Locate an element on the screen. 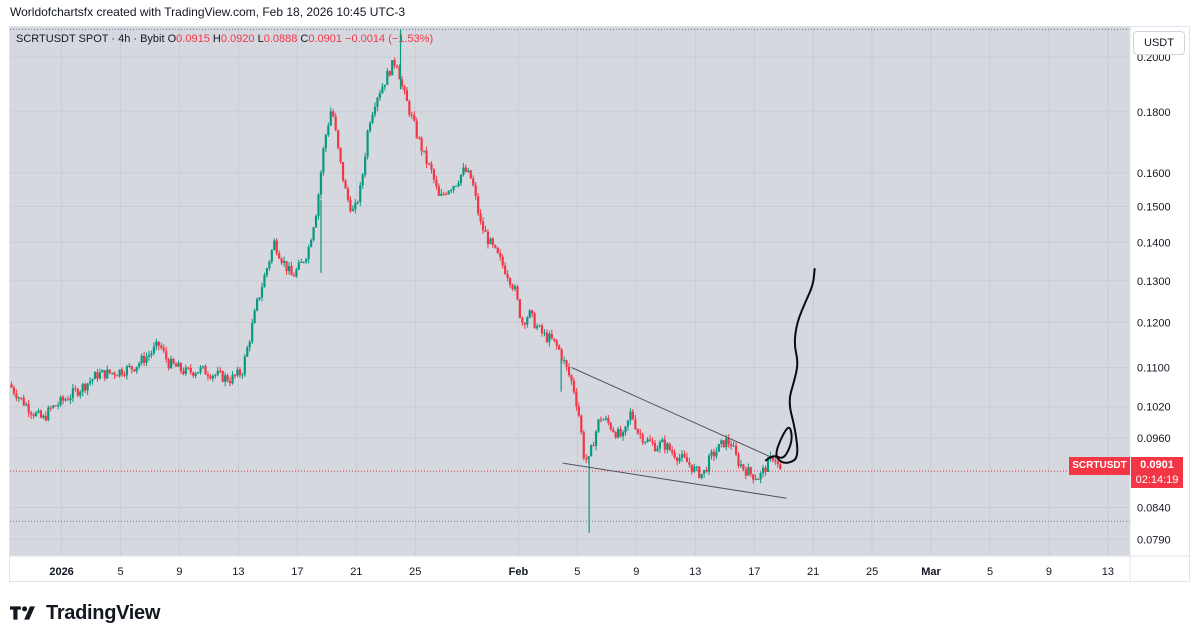 This screenshot has height=641, width=1200. legend-change: −0.0014 (−1.53%) is located at coordinates (389, 39).